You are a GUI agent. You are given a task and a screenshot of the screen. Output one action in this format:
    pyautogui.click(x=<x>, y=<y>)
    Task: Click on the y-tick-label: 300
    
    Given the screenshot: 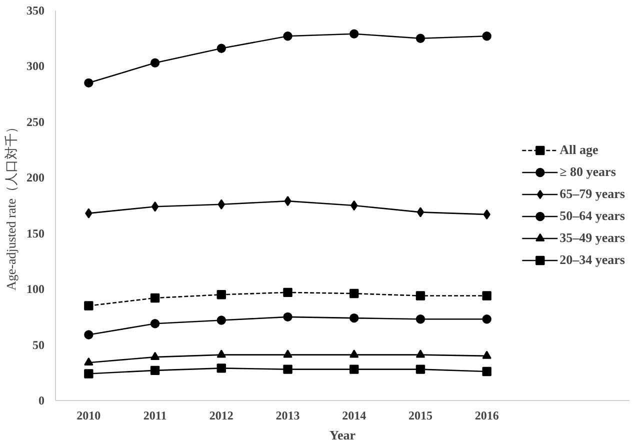 What is the action you would take?
    pyautogui.click(x=35, y=66)
    